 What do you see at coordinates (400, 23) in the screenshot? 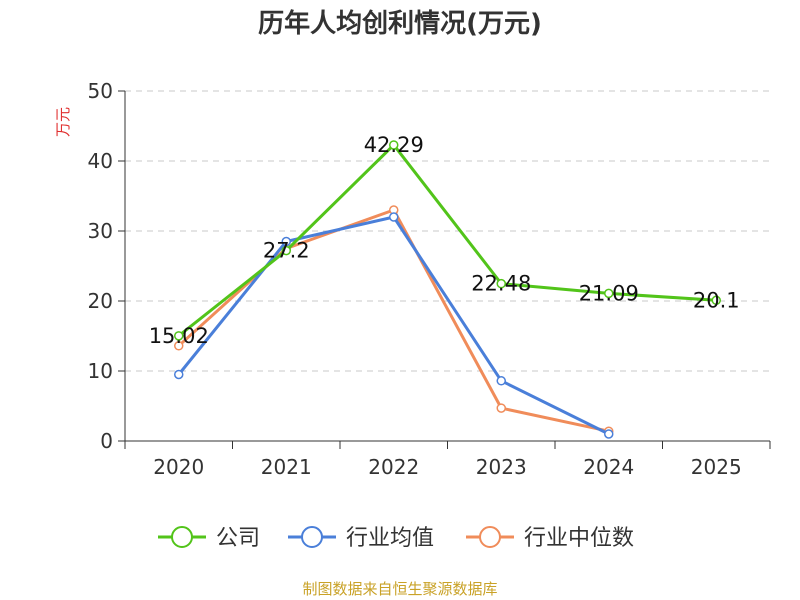
I see `chart-title: 历年人均创利情况(万元)` at bounding box center [400, 23].